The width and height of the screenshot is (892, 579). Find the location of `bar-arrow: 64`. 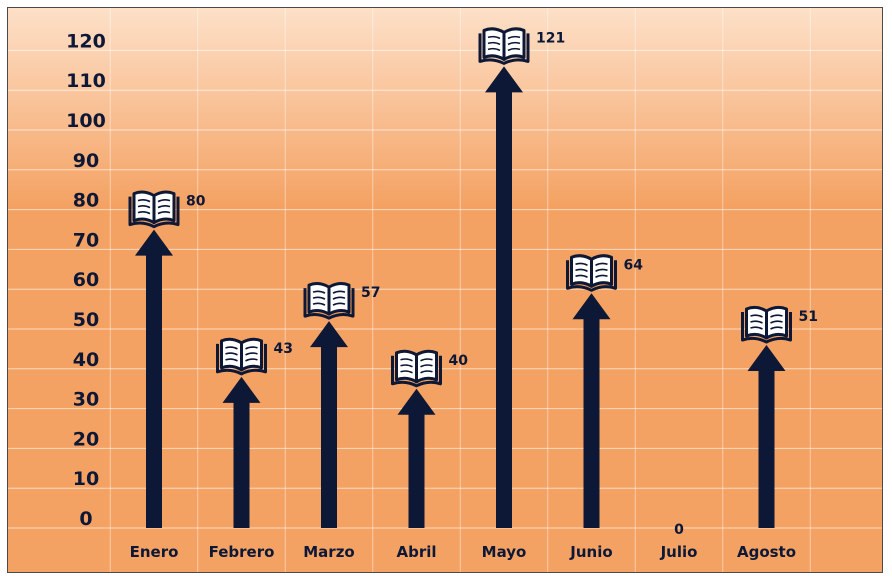

bar-arrow: 64 is located at coordinates (605, 391).